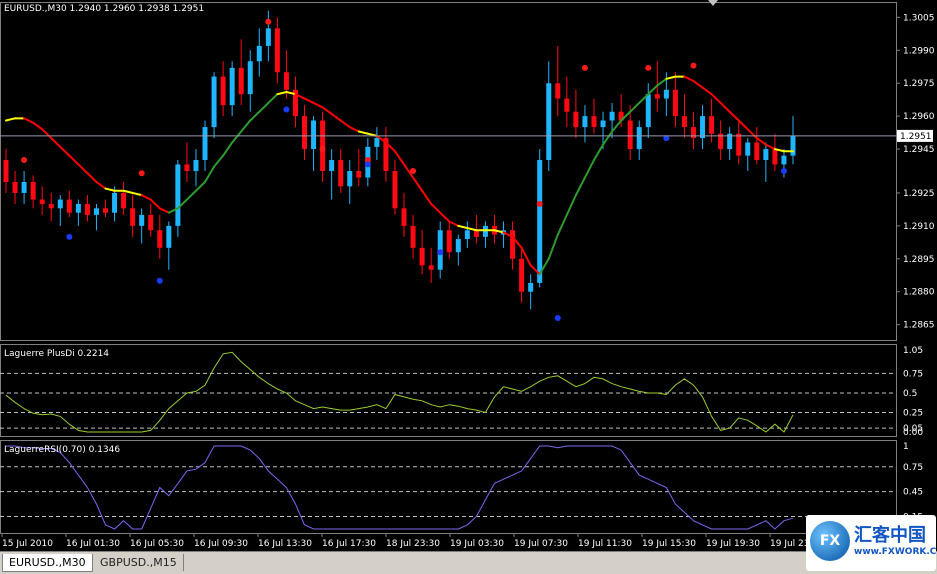 This screenshot has width=937, height=574. I want to click on plusdi-tick-label: 0.05, so click(913, 429).